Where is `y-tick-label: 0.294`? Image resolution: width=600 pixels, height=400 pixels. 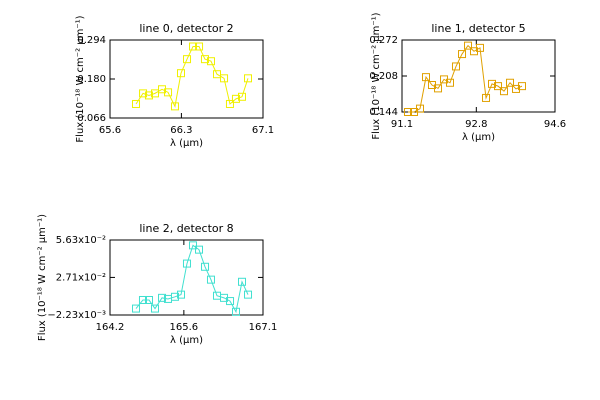
y-tick-label: 0.294 is located at coordinates (91, 40).